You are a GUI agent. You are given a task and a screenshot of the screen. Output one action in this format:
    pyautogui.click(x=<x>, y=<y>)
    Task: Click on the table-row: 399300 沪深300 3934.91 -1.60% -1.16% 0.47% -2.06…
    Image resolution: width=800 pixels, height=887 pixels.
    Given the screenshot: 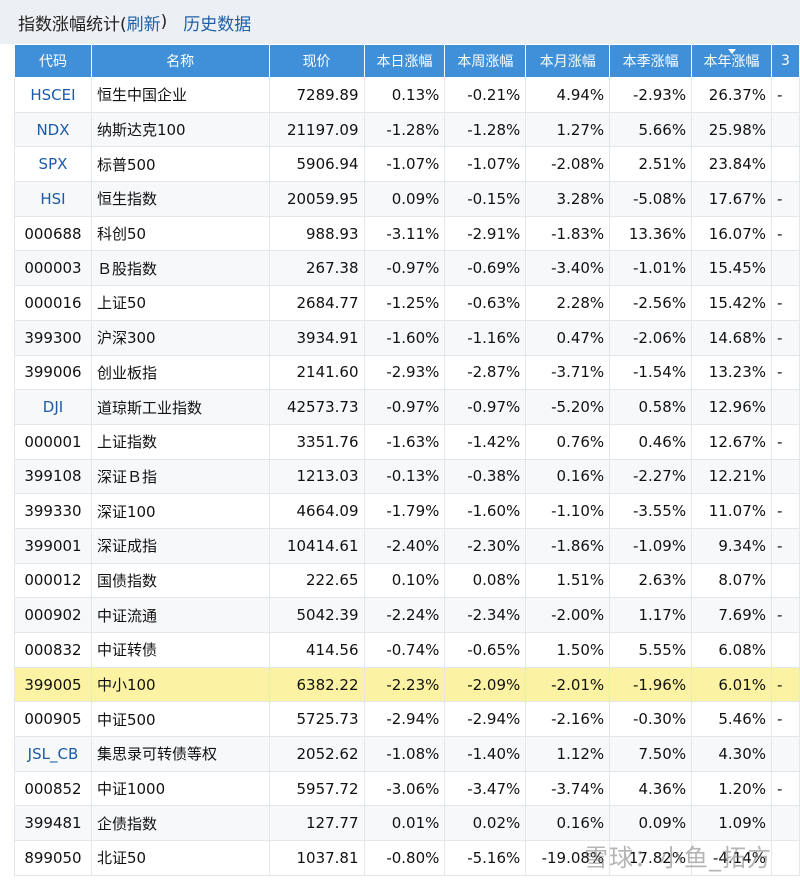 What is the action you would take?
    pyautogui.click(x=407, y=337)
    